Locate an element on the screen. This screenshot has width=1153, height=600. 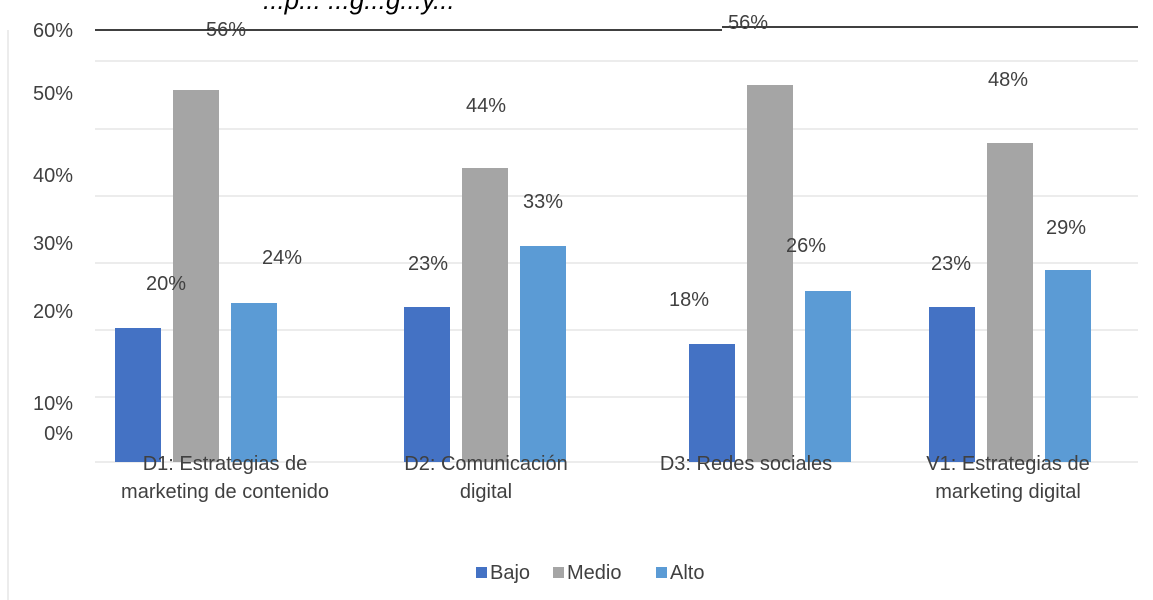
legend-label-medio: Medio is located at coordinates (594, 573).